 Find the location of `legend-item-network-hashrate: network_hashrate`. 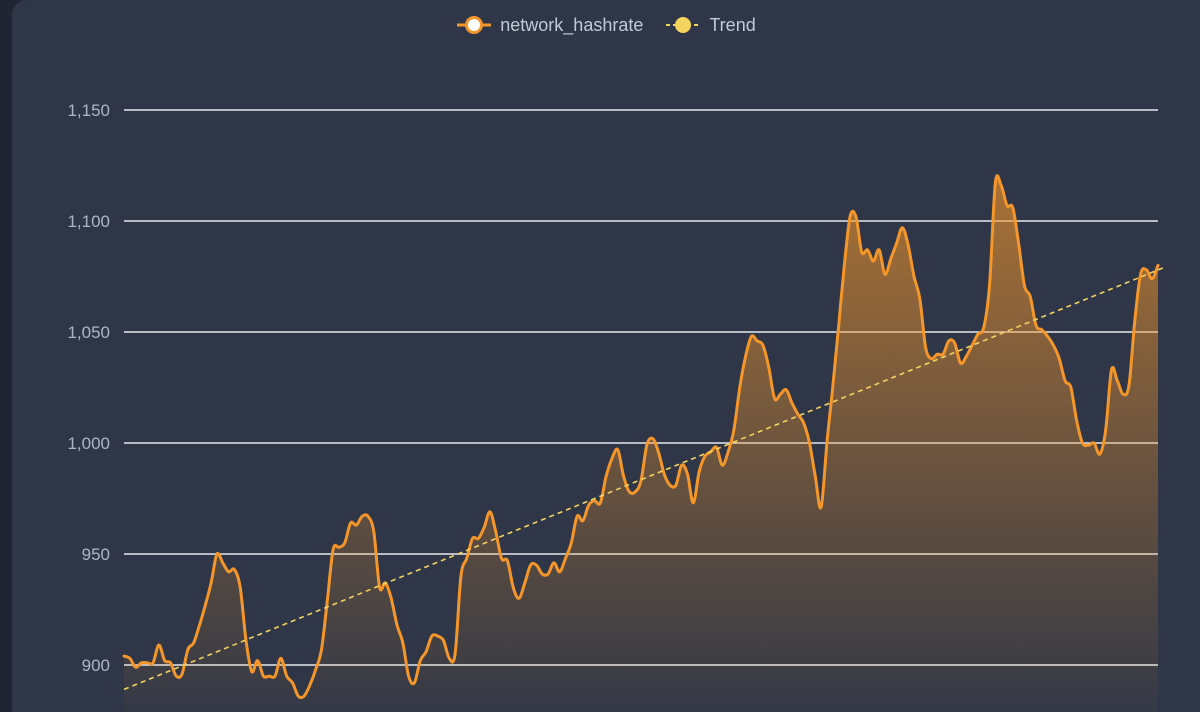

legend-item-network-hashrate: network_hashrate is located at coordinates (549, 25).